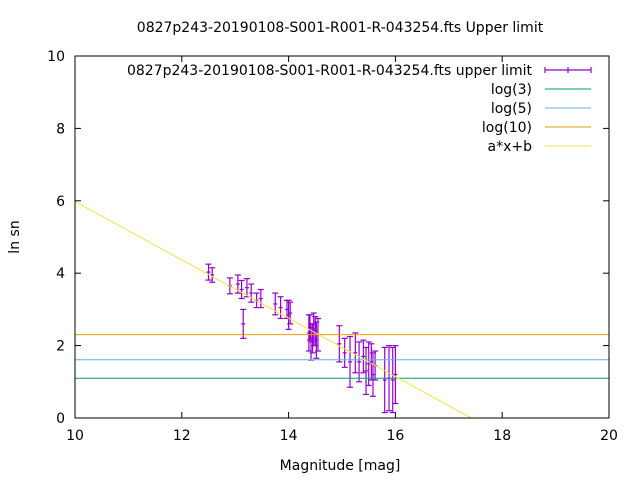 Image resolution: width=640 pixels, height=480 pixels. What do you see at coordinates (182, 436) in the screenshot?
I see `x-tick-label: 12` at bounding box center [182, 436].